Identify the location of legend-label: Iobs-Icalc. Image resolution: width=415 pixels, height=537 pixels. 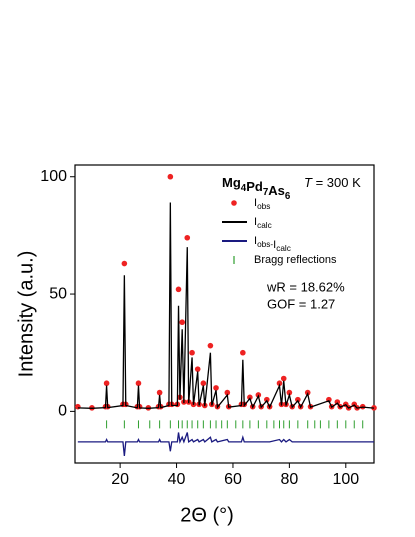
(272, 244).